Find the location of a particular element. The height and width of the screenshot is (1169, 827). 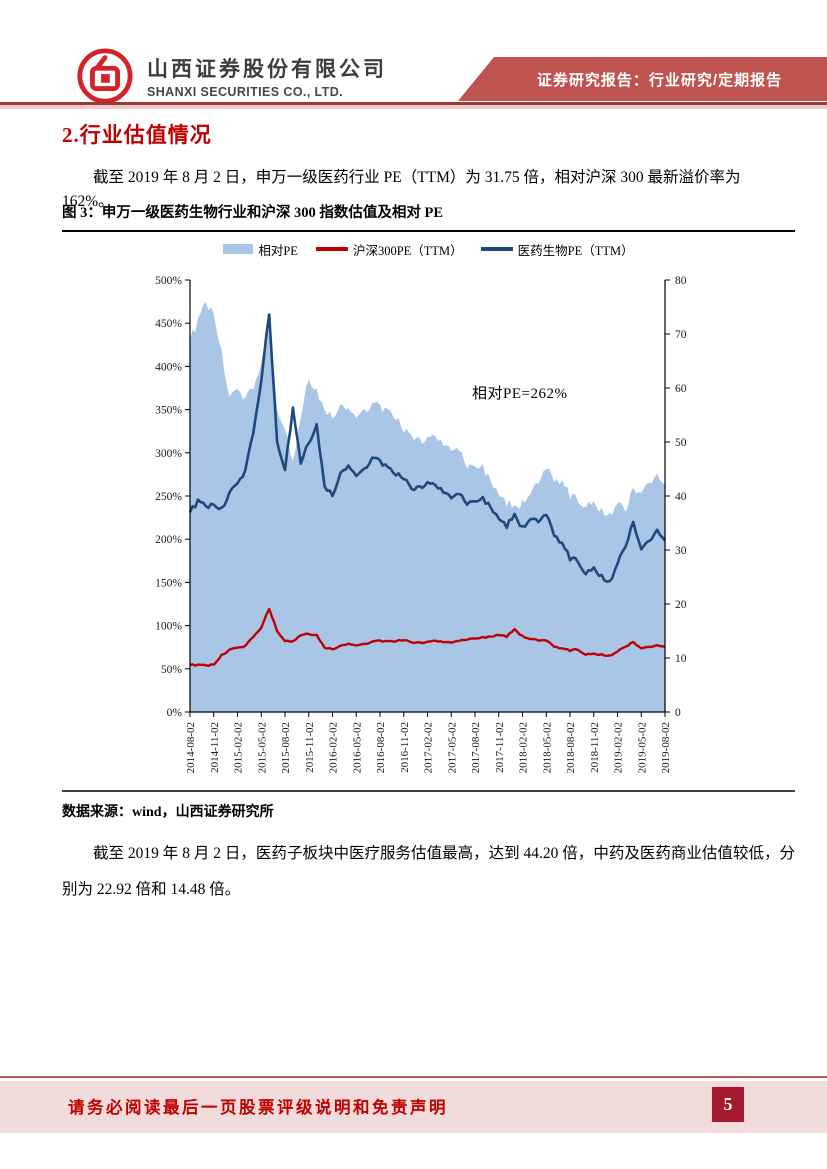

legend-item-relative-pe: 相对PE is located at coordinates (260, 249).